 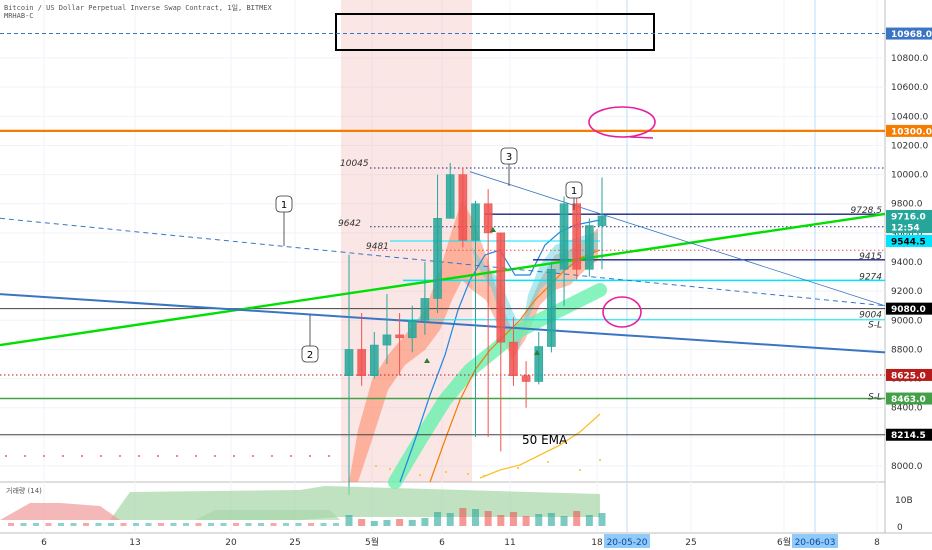 What do you see at coordinates (641, 137) in the screenshot?
I see `highlight-circle-tail` at bounding box center [641, 137].